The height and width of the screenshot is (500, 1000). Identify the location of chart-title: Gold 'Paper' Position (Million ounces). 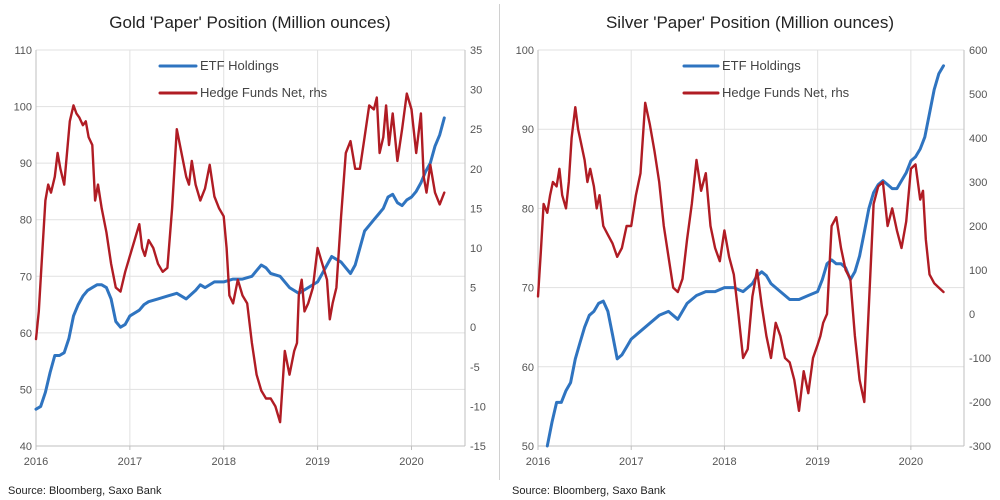
(249, 22).